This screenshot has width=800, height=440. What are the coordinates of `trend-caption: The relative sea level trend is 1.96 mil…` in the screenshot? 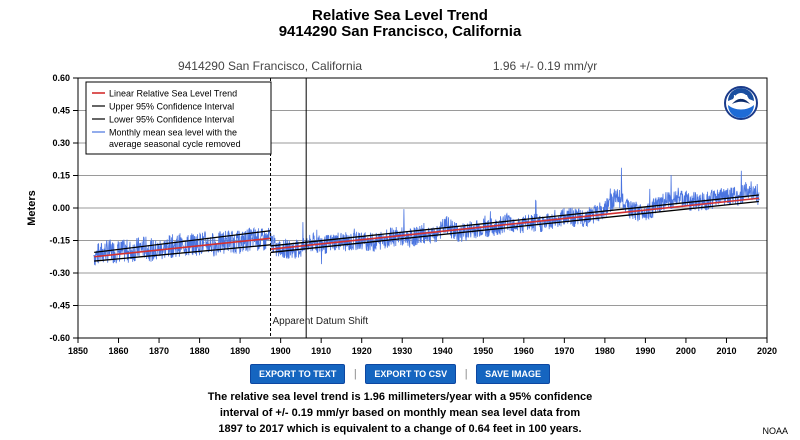 It's located at (400, 413).